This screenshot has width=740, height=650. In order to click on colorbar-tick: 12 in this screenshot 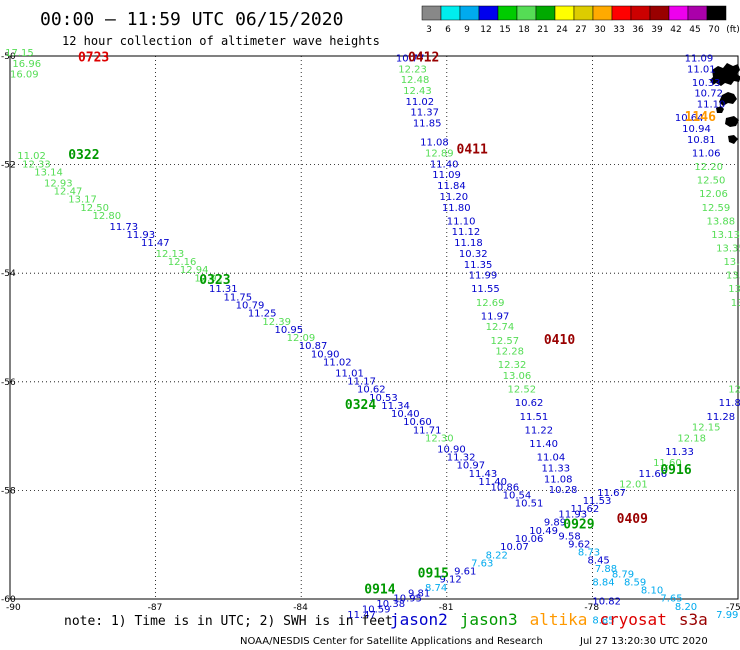, I will do `click(485, 30)`.